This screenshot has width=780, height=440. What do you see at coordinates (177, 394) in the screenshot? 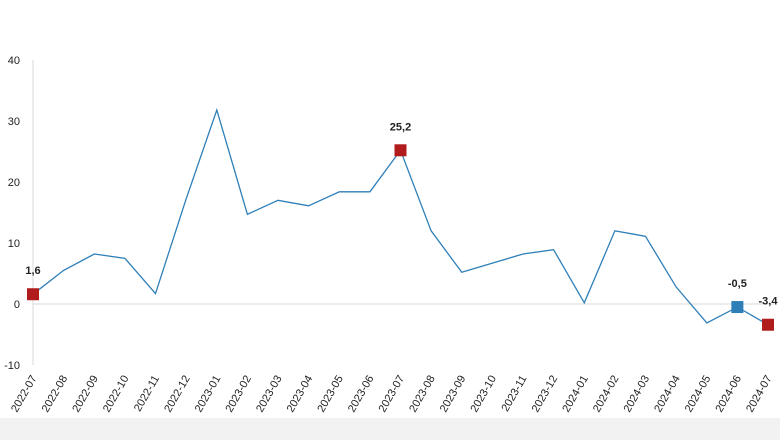
I see `x-tick-label: 2022-12` at bounding box center [177, 394].